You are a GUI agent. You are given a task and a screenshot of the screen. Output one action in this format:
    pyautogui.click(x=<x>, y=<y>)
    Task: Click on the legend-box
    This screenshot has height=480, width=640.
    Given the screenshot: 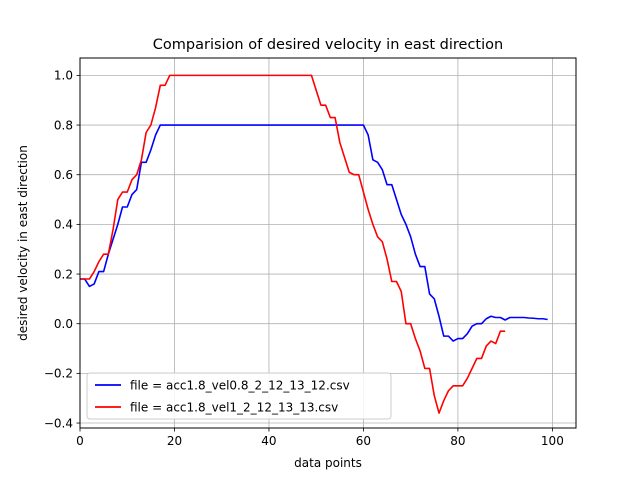 What is the action you would take?
    pyautogui.click(x=239, y=396)
    